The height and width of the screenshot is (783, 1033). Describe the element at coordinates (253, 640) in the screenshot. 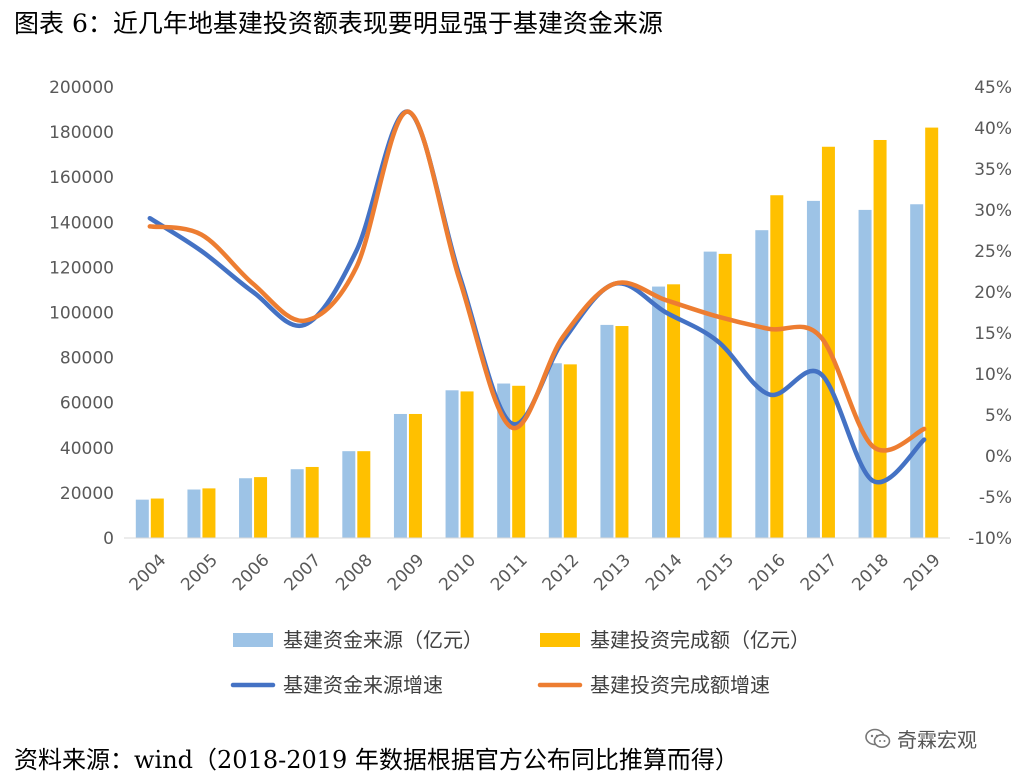

I see `legend-funds-bar-swatch` at that location.